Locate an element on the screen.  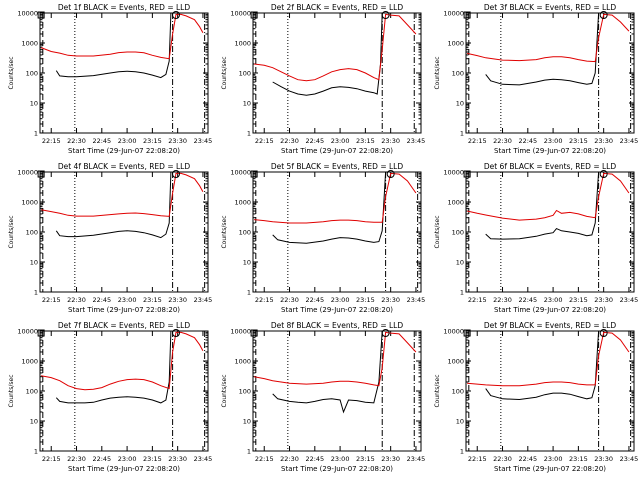
chart-title: Det 4f BLACK = Events, RED = LLD is located at coordinates (124, 166).